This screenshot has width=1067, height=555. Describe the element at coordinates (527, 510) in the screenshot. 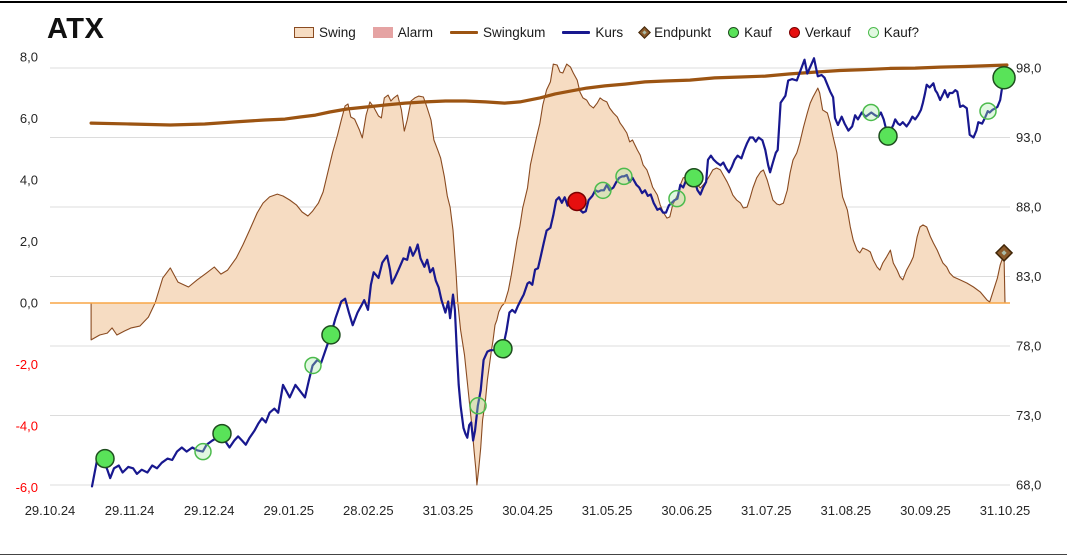

I see `x-axis-tick: 30.04.25` at that location.